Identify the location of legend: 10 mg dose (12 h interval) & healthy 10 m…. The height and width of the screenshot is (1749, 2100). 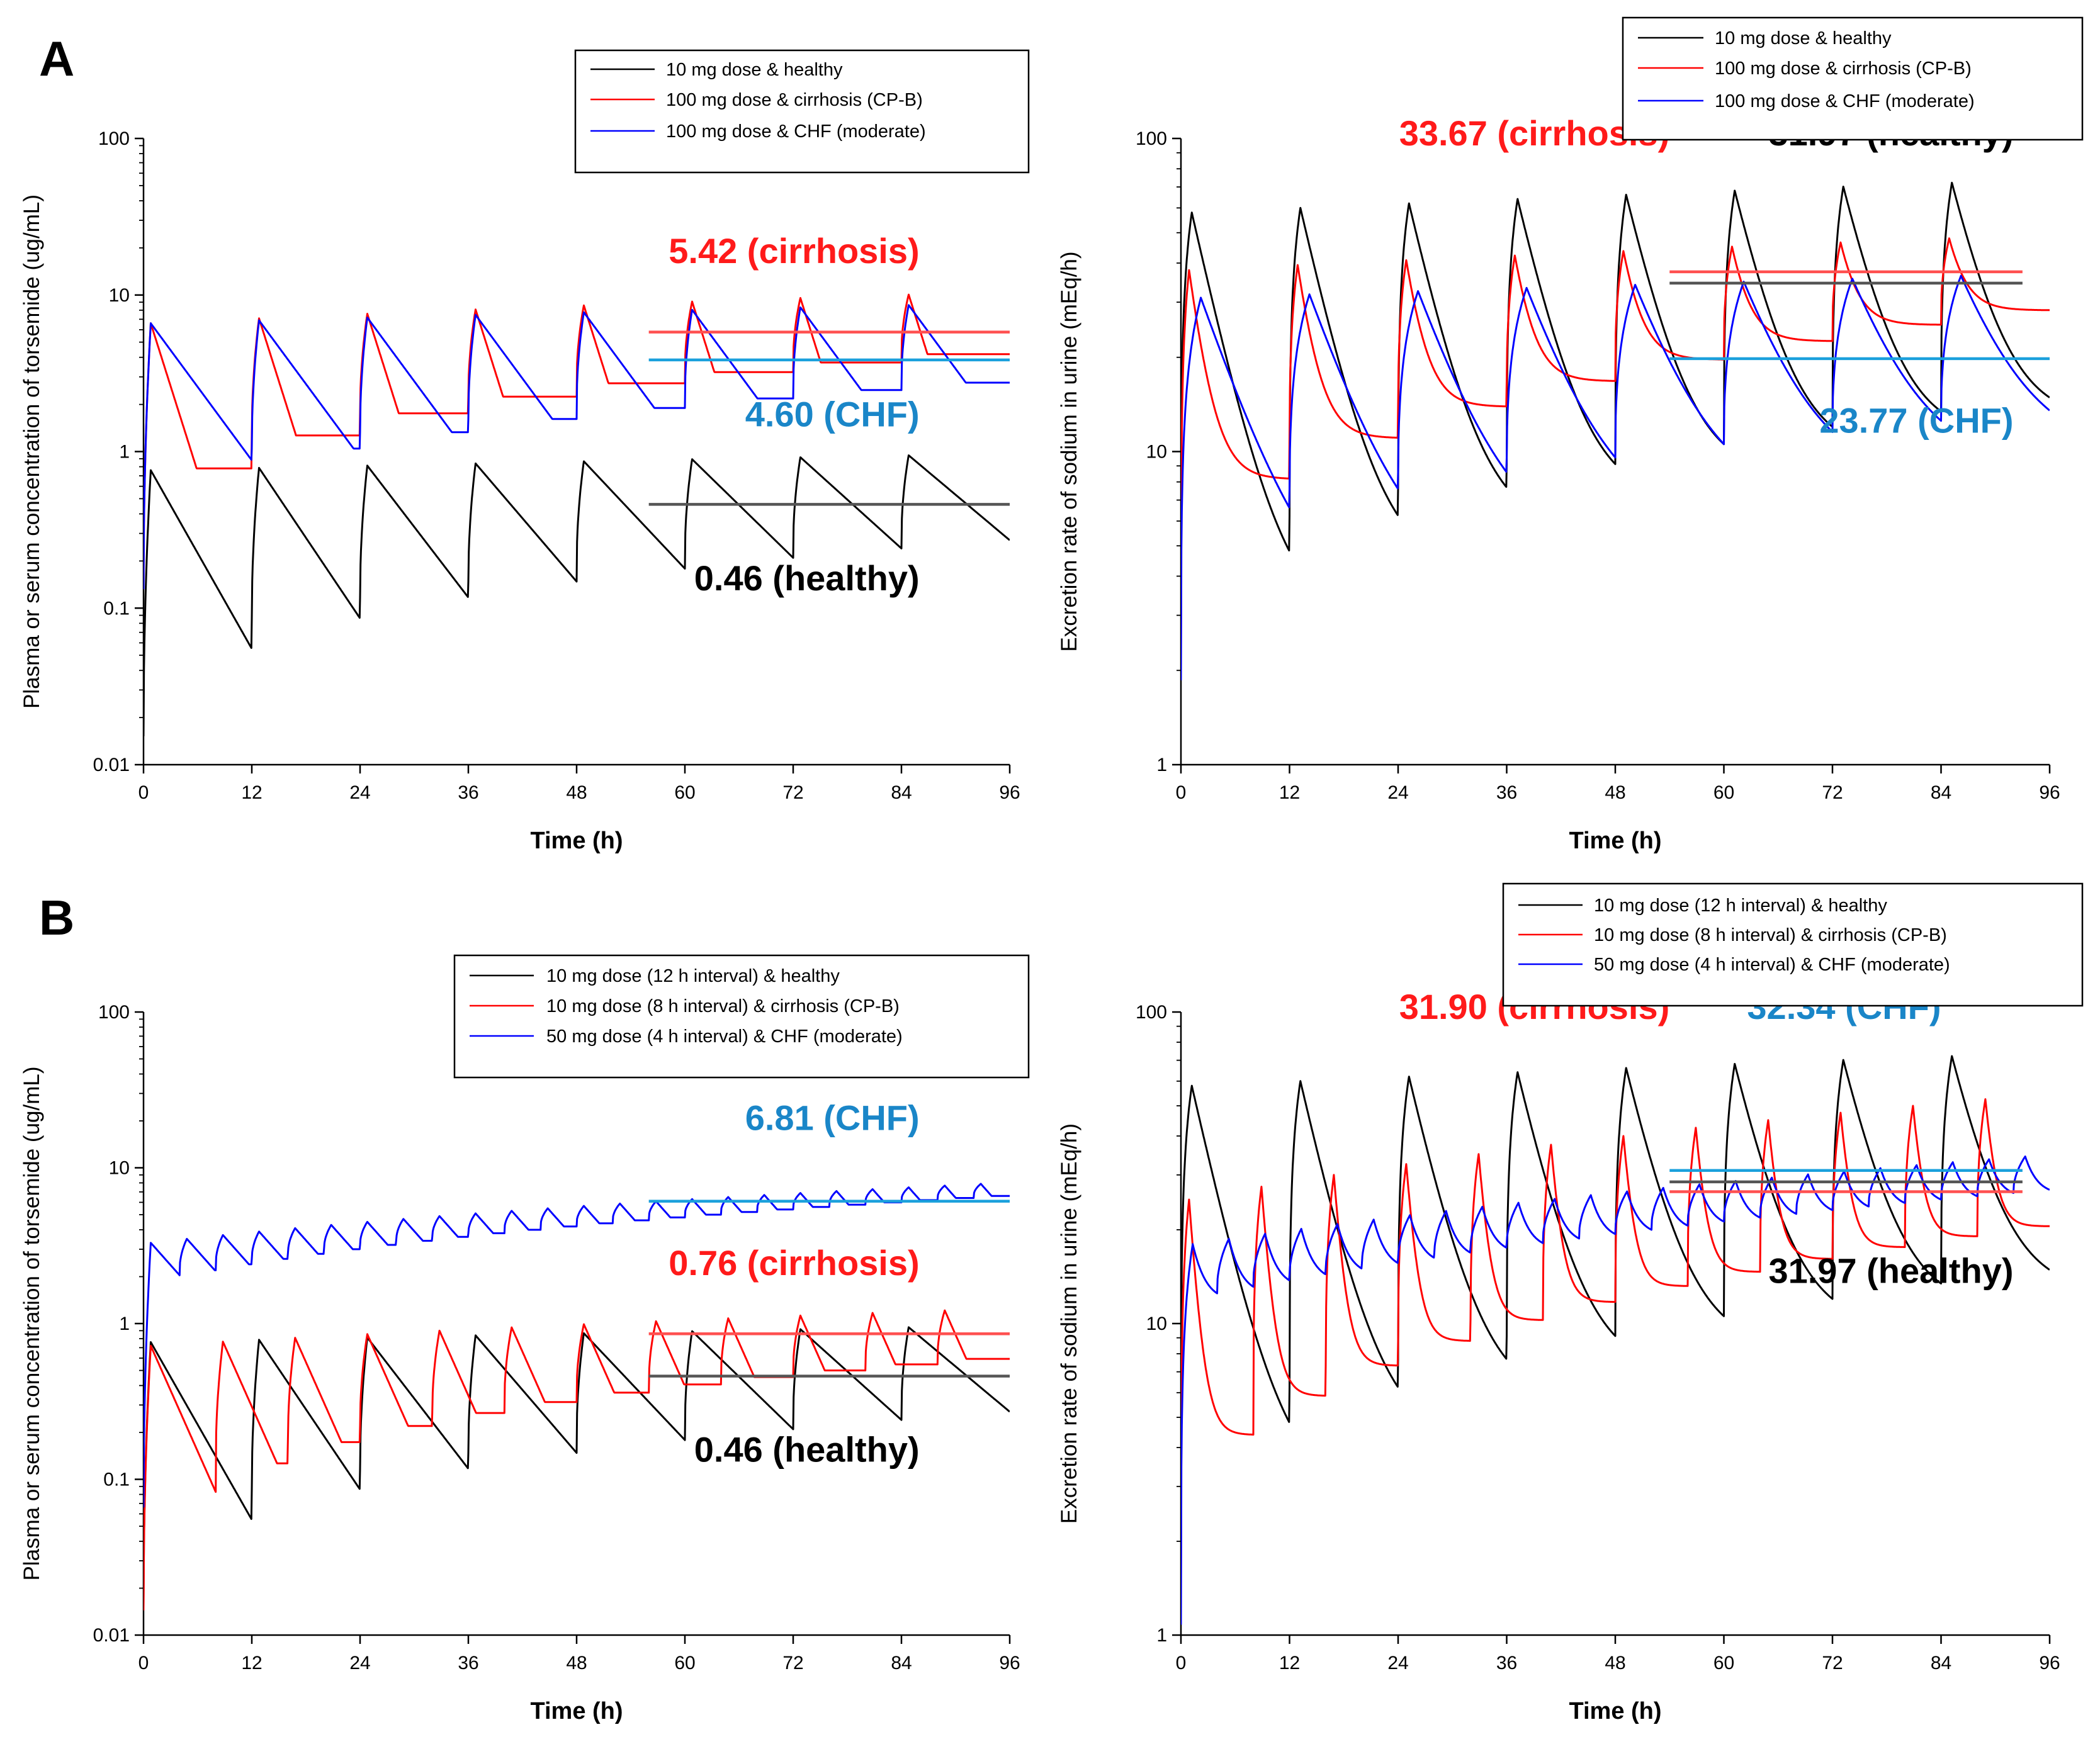
(741, 1016).